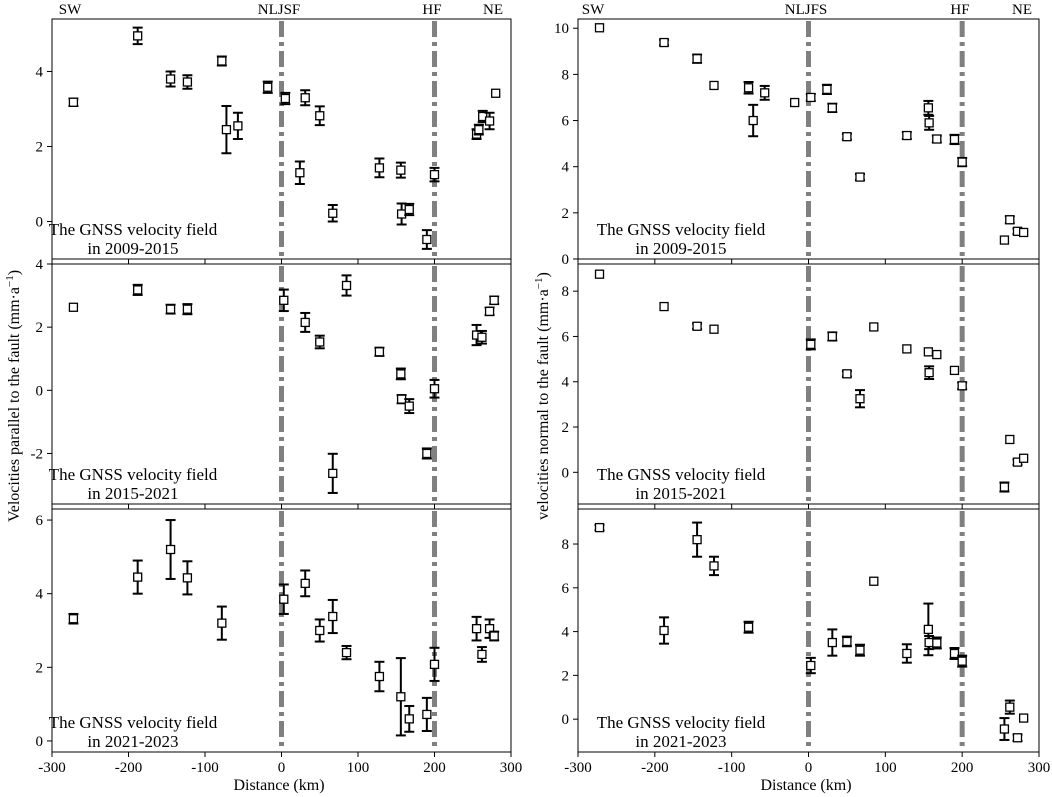 The height and width of the screenshot is (797, 1052). I want to click on xtick-label: 200, so click(434, 768).